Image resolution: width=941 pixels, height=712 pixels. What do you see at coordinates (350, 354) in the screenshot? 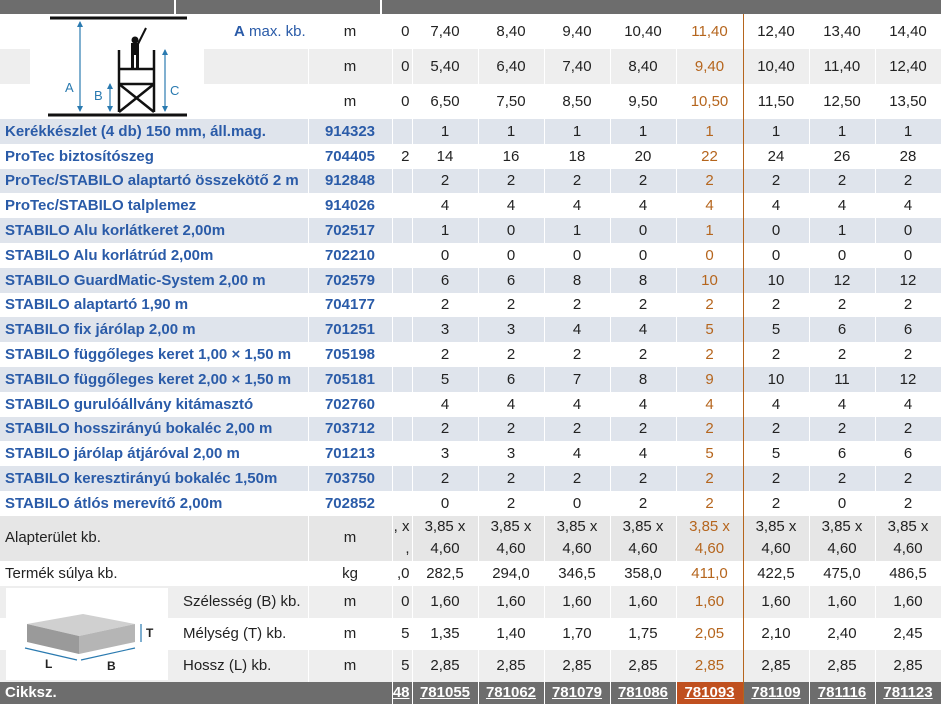
I see `item-code: 705198` at bounding box center [350, 354].